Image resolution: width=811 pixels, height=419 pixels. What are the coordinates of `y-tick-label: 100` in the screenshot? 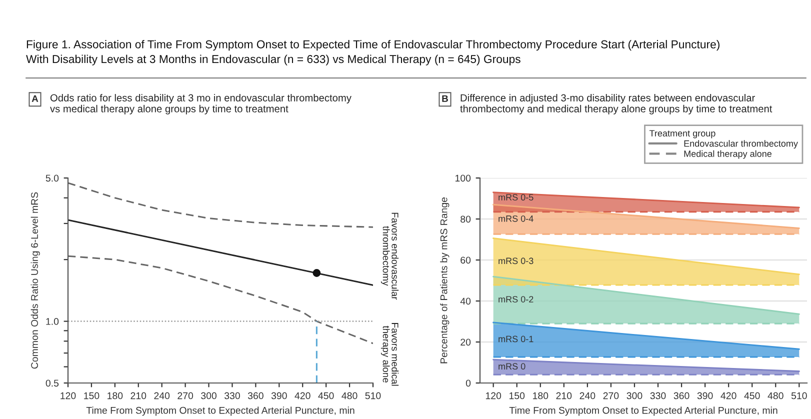 It's located at (463, 178).